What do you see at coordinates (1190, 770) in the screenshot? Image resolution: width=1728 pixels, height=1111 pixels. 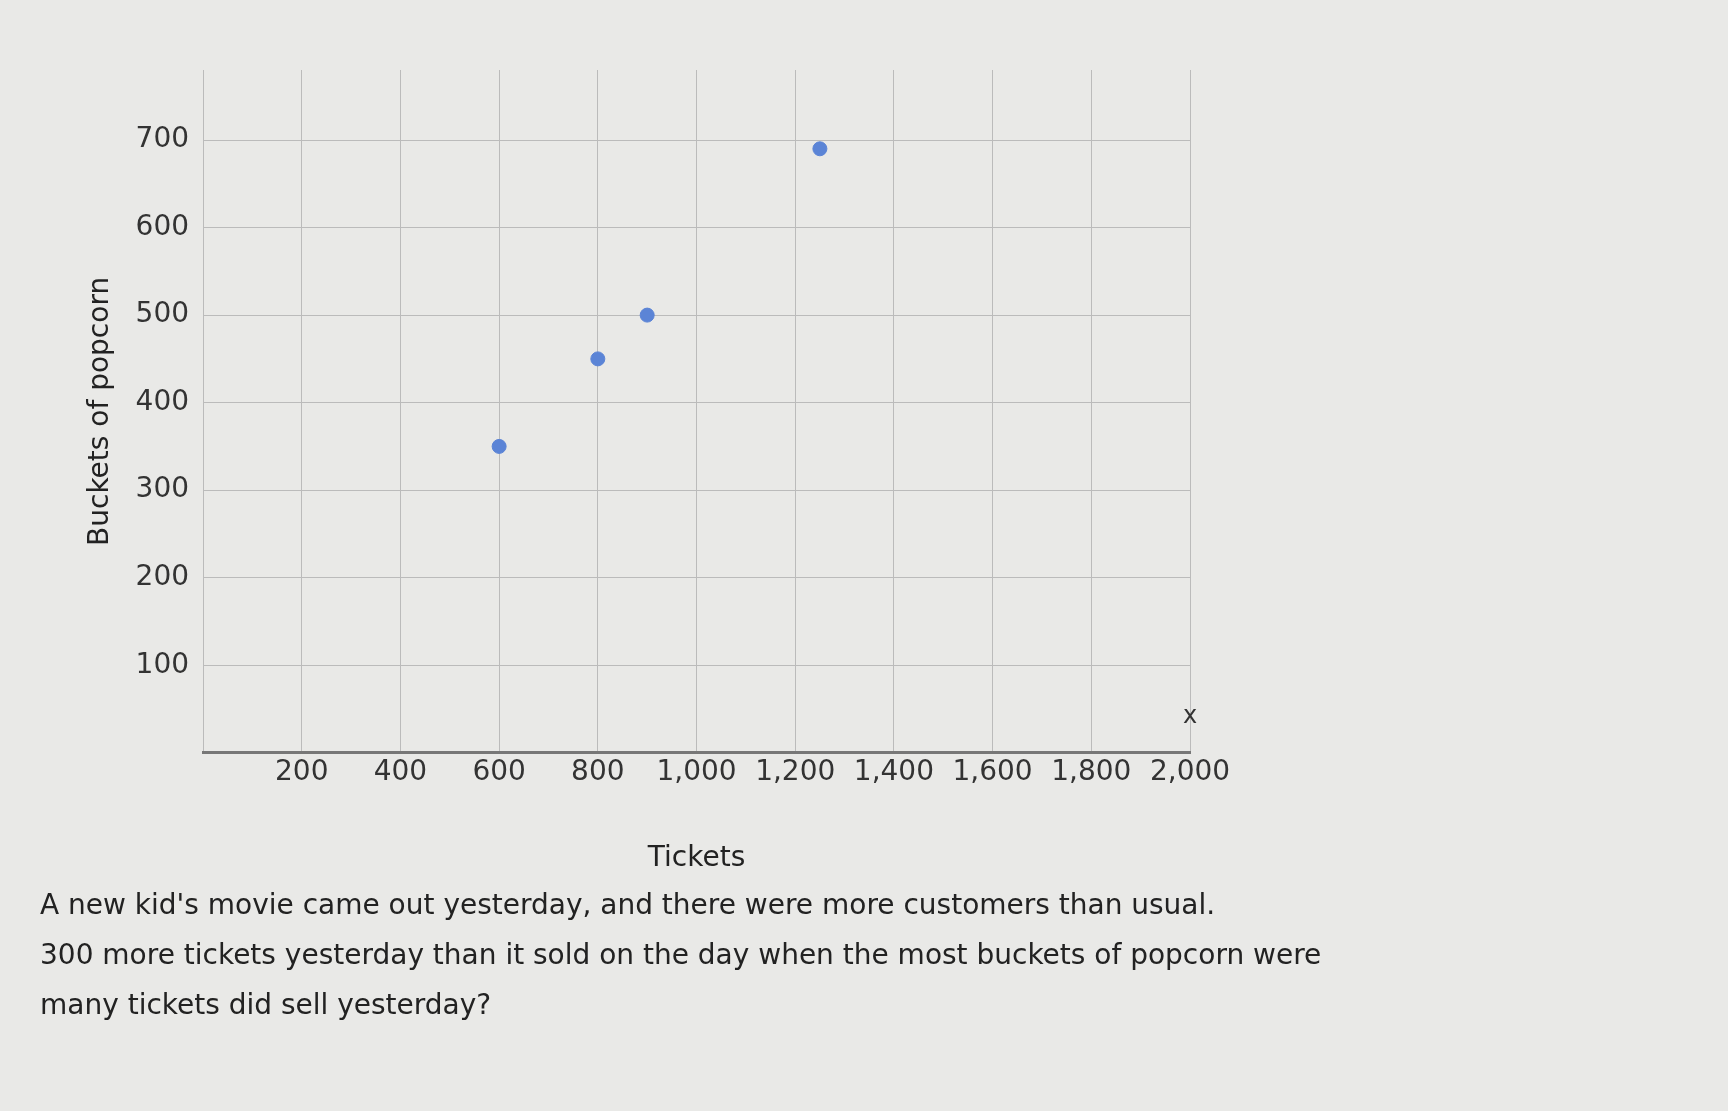 I see `x-tick-label: 2,000` at bounding box center [1190, 770].